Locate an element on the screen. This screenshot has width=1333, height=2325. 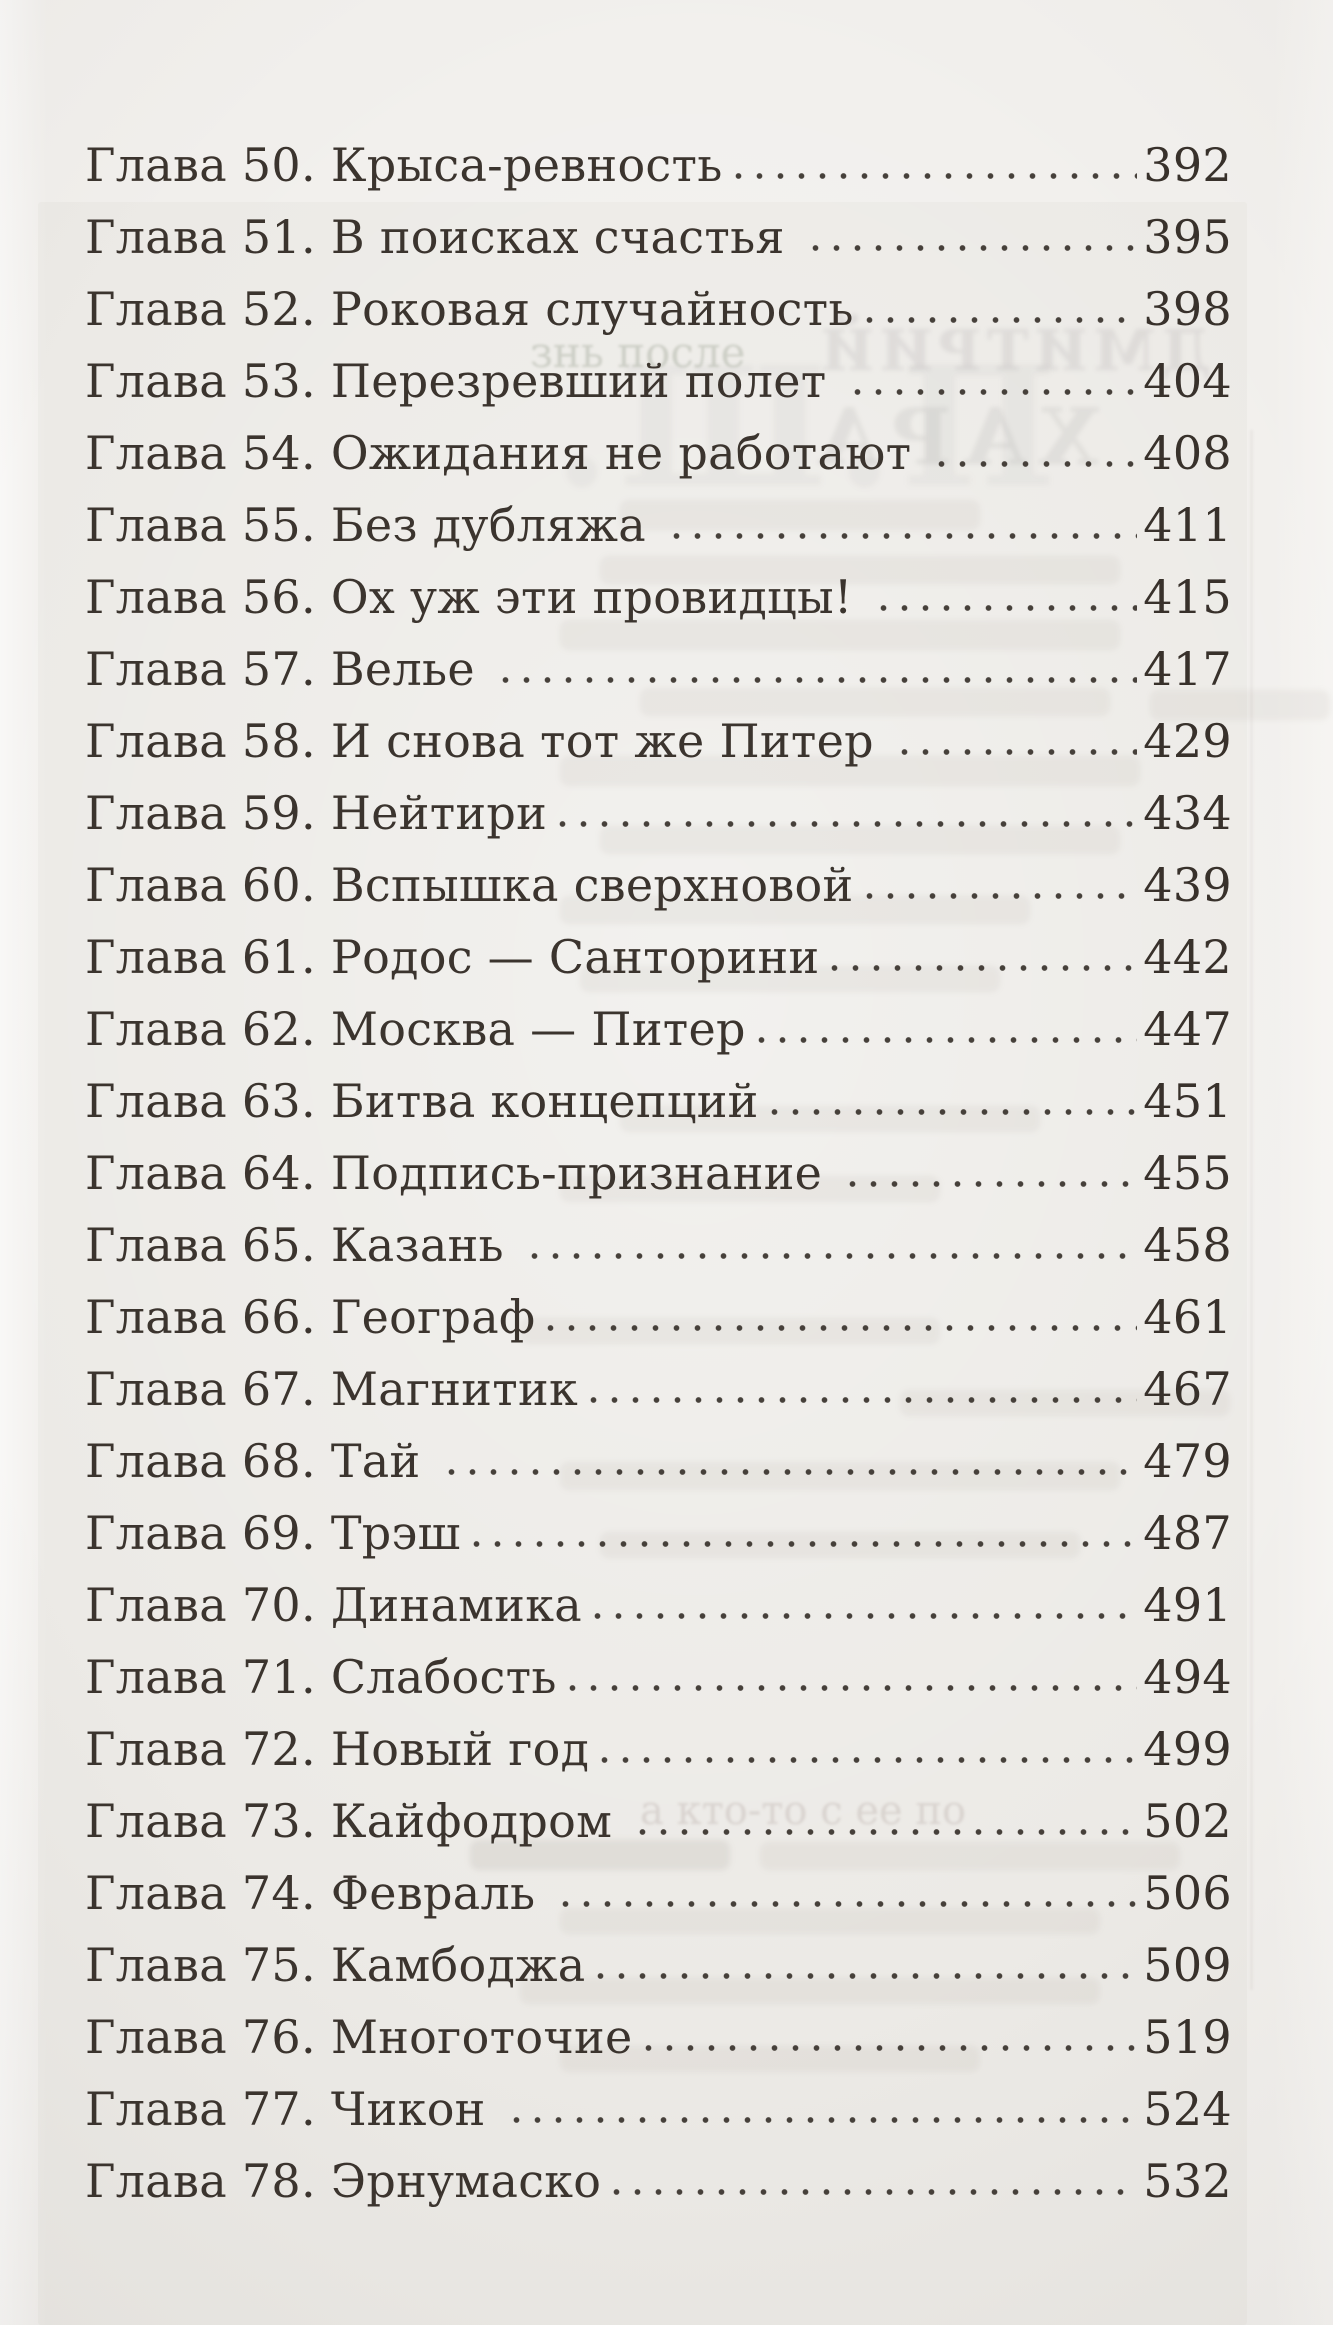
toc-entry-page: 398 is located at coordinates (1187, 309).